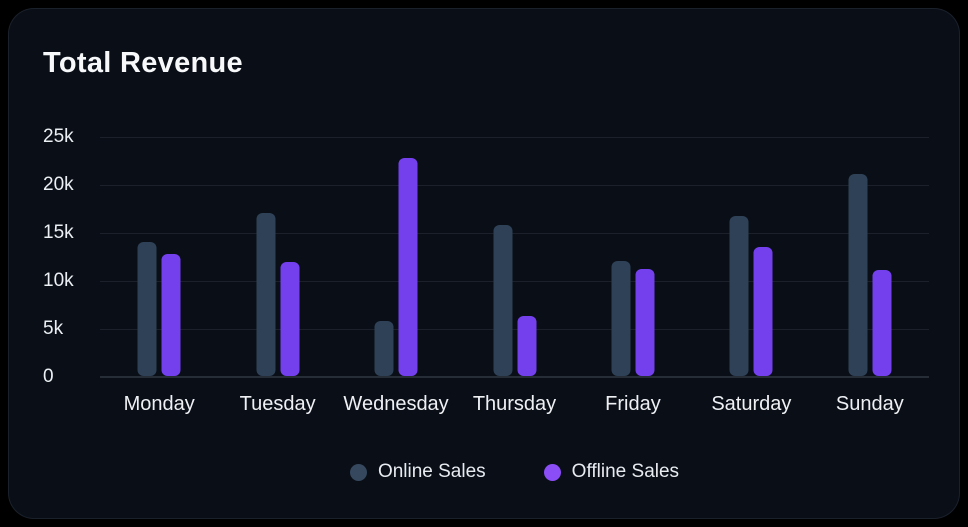 This screenshot has width=968, height=527. What do you see at coordinates (58, 136) in the screenshot?
I see `y-tick-label-25k: 25k` at bounding box center [58, 136].